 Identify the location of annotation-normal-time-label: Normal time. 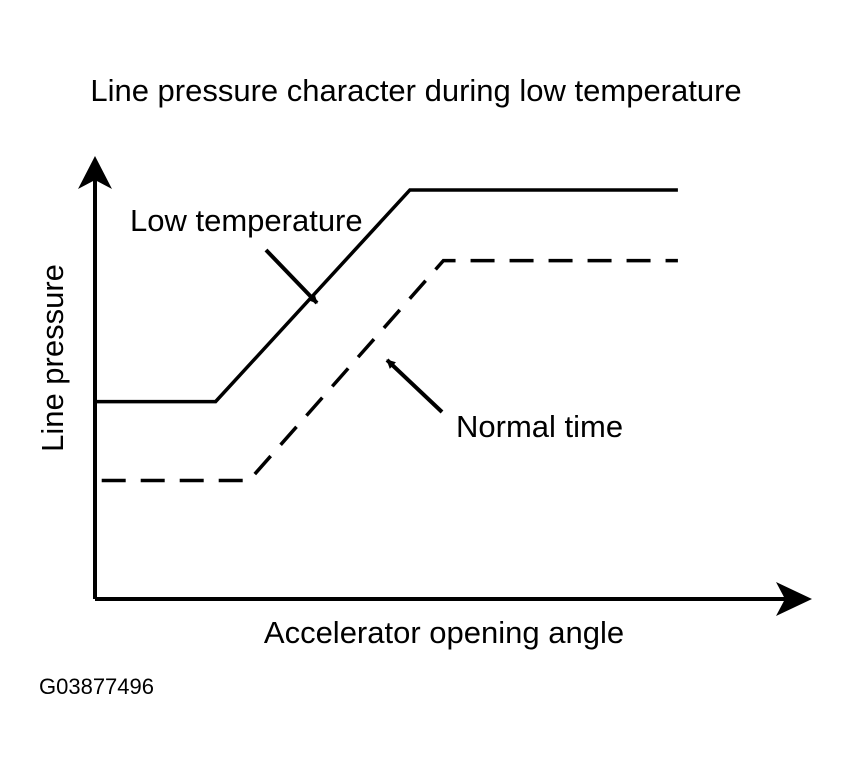
(539, 426).